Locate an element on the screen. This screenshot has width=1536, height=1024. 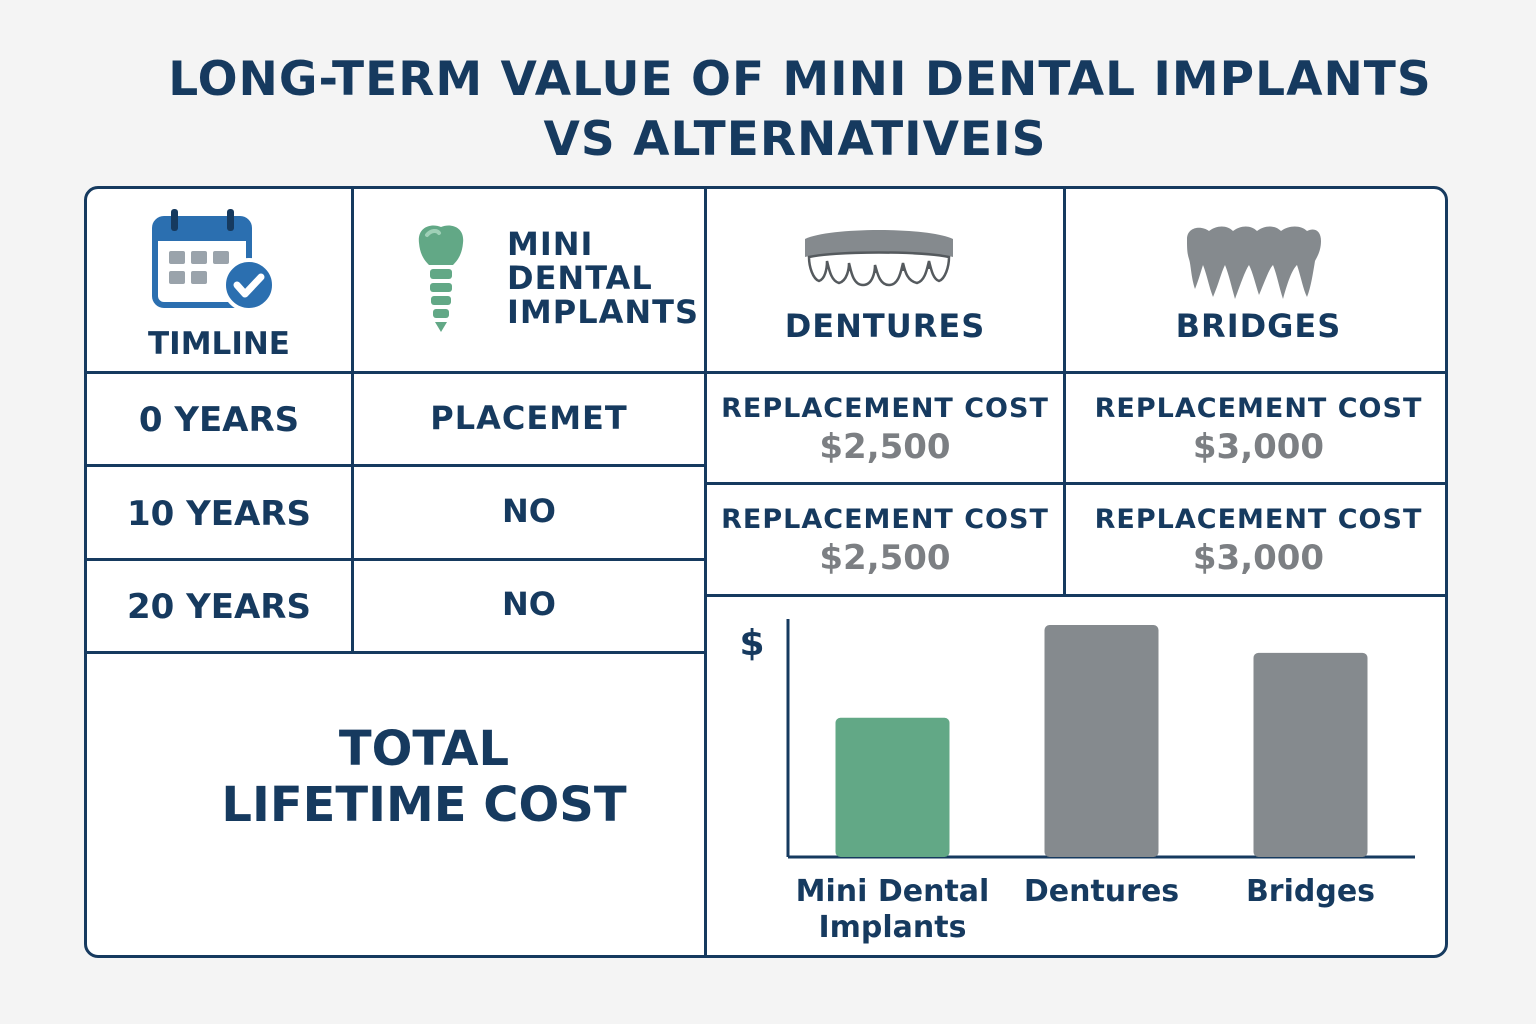
row-implants-1: NO is located at coordinates (529, 511).